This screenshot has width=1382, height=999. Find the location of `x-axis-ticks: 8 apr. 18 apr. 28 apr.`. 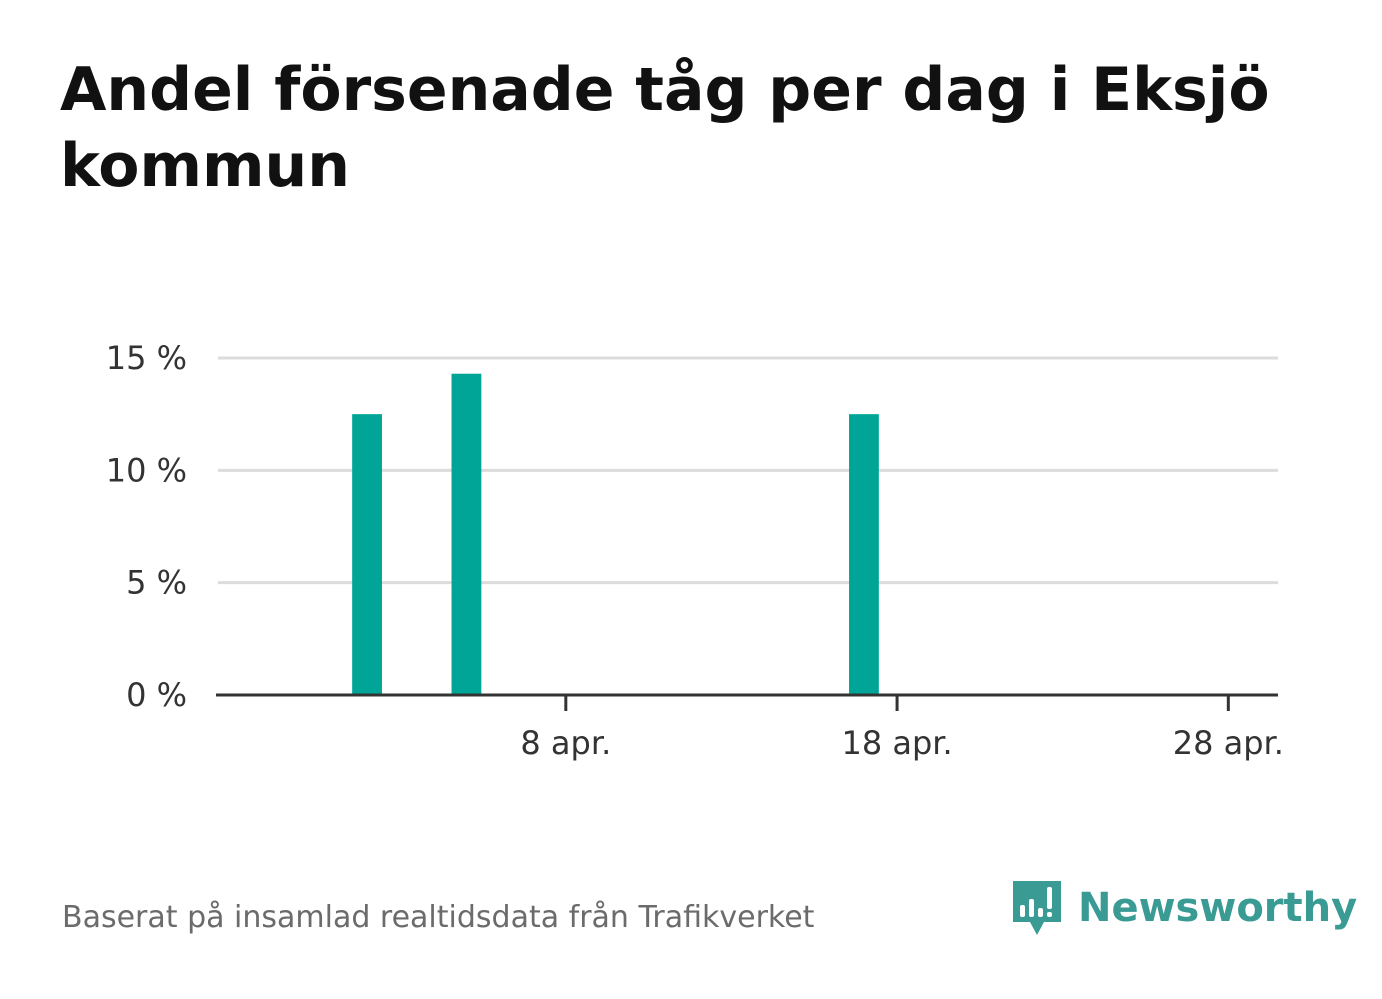

x-axis-ticks: 8 apr. 18 apr. 28 apr. is located at coordinates (902, 728).